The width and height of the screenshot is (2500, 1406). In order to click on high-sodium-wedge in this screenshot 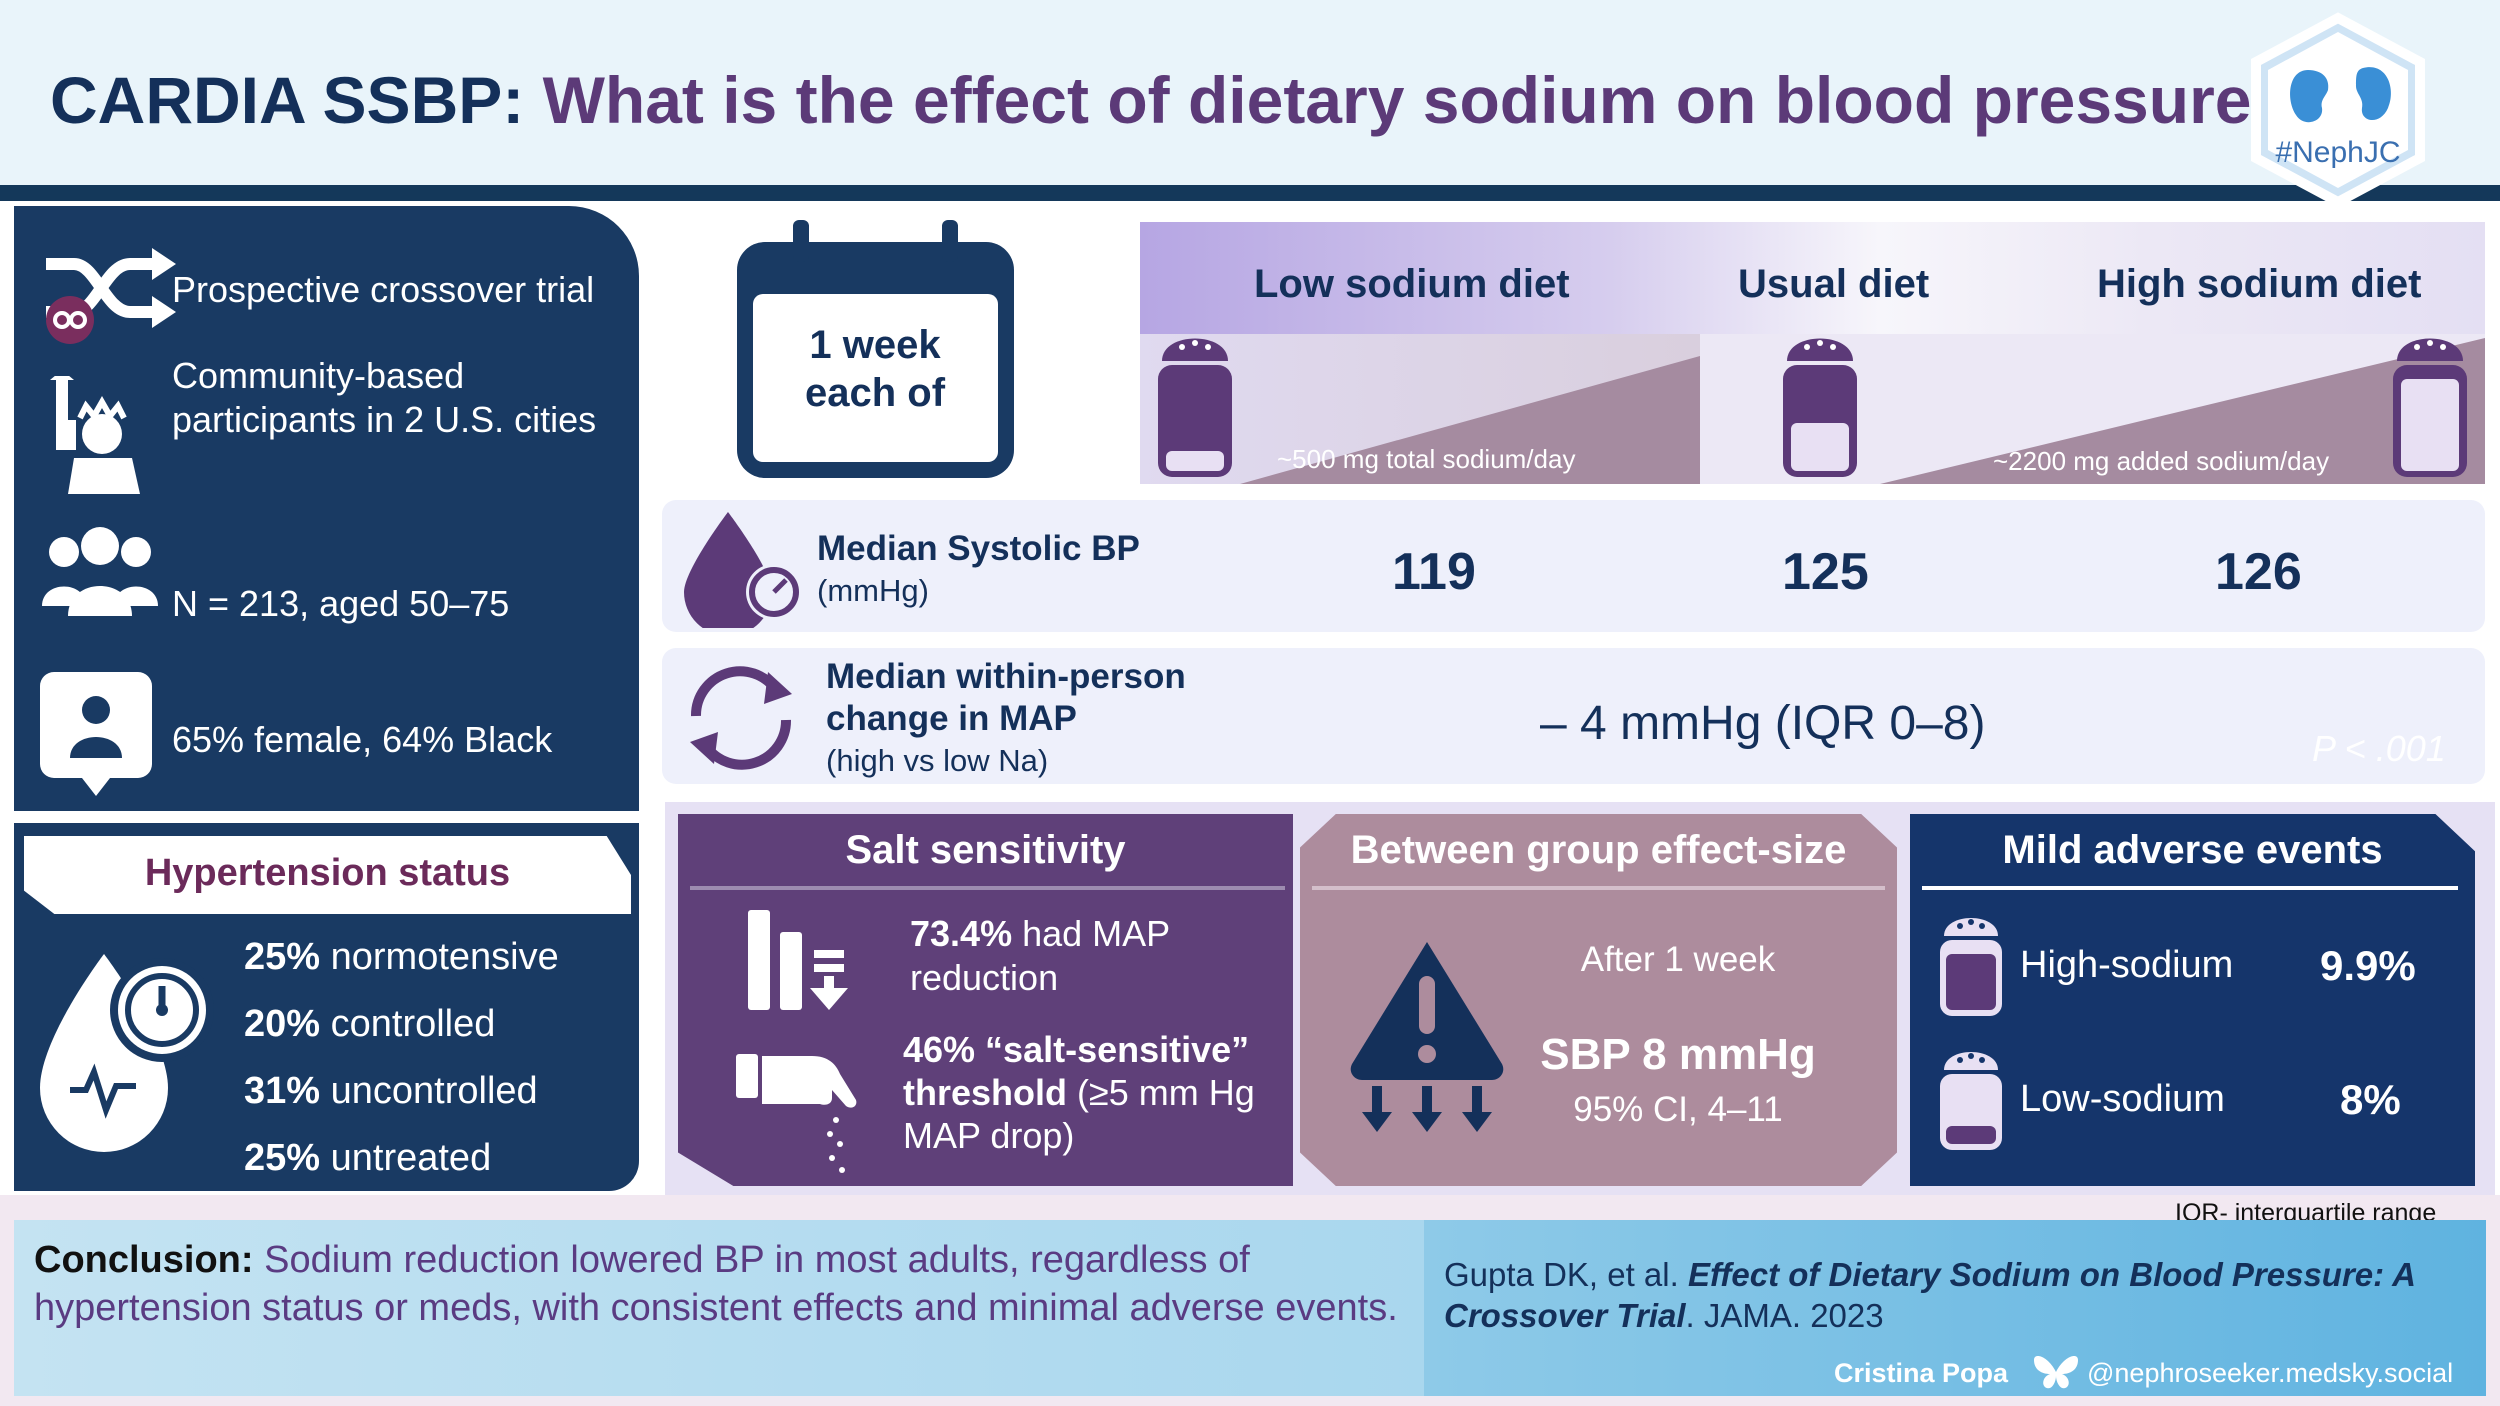, I will do `click(2182, 411)`.